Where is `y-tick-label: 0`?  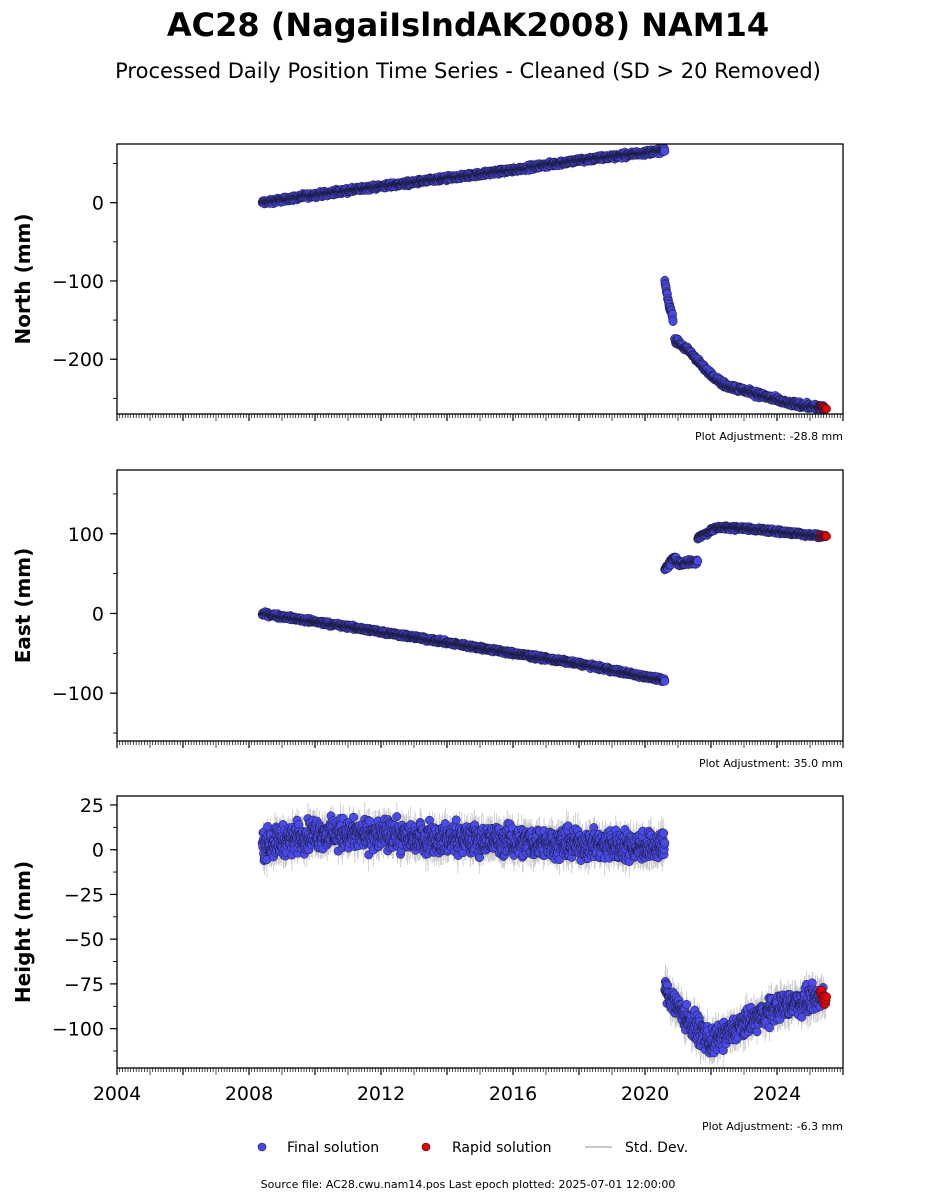
y-tick-label: 0 is located at coordinates (98, 204).